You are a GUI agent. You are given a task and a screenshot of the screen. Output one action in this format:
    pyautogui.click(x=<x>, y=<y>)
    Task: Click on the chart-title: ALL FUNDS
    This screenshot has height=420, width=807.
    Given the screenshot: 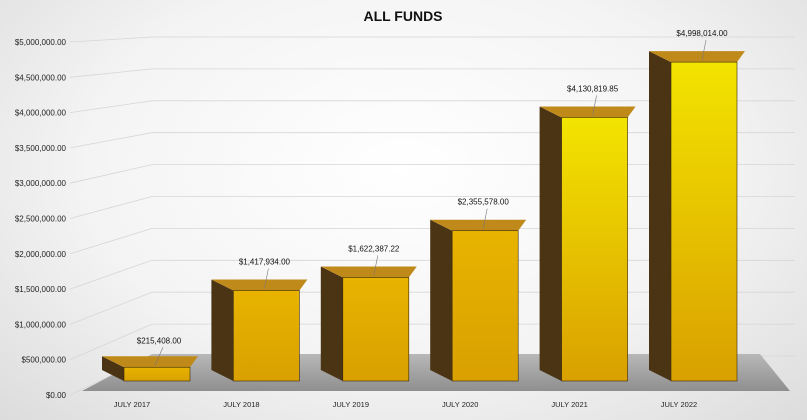 What is the action you would take?
    pyautogui.click(x=402, y=16)
    